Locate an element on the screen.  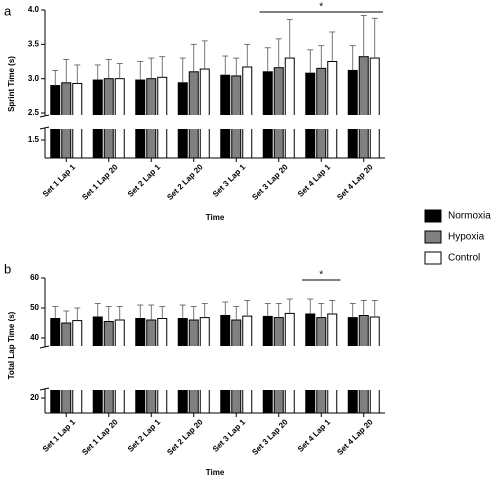
y-axis-label: Total Lap Time (s) is located at coordinates (11, 345).